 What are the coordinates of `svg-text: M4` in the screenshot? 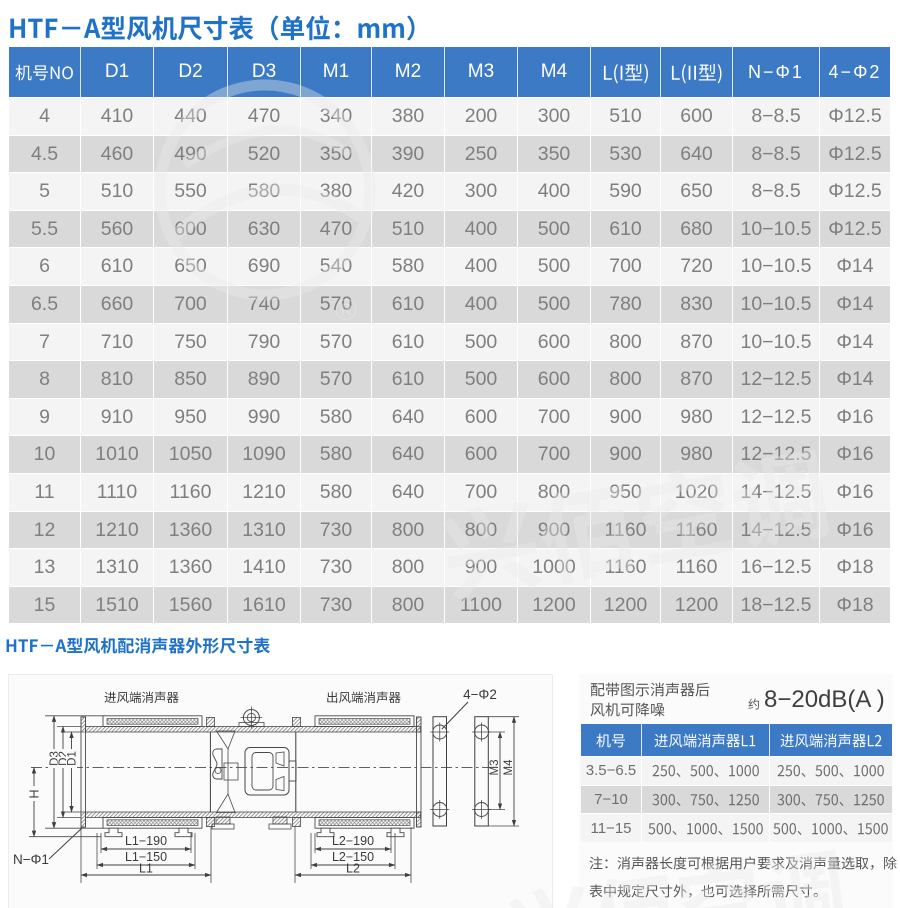 It's located at (509, 767).